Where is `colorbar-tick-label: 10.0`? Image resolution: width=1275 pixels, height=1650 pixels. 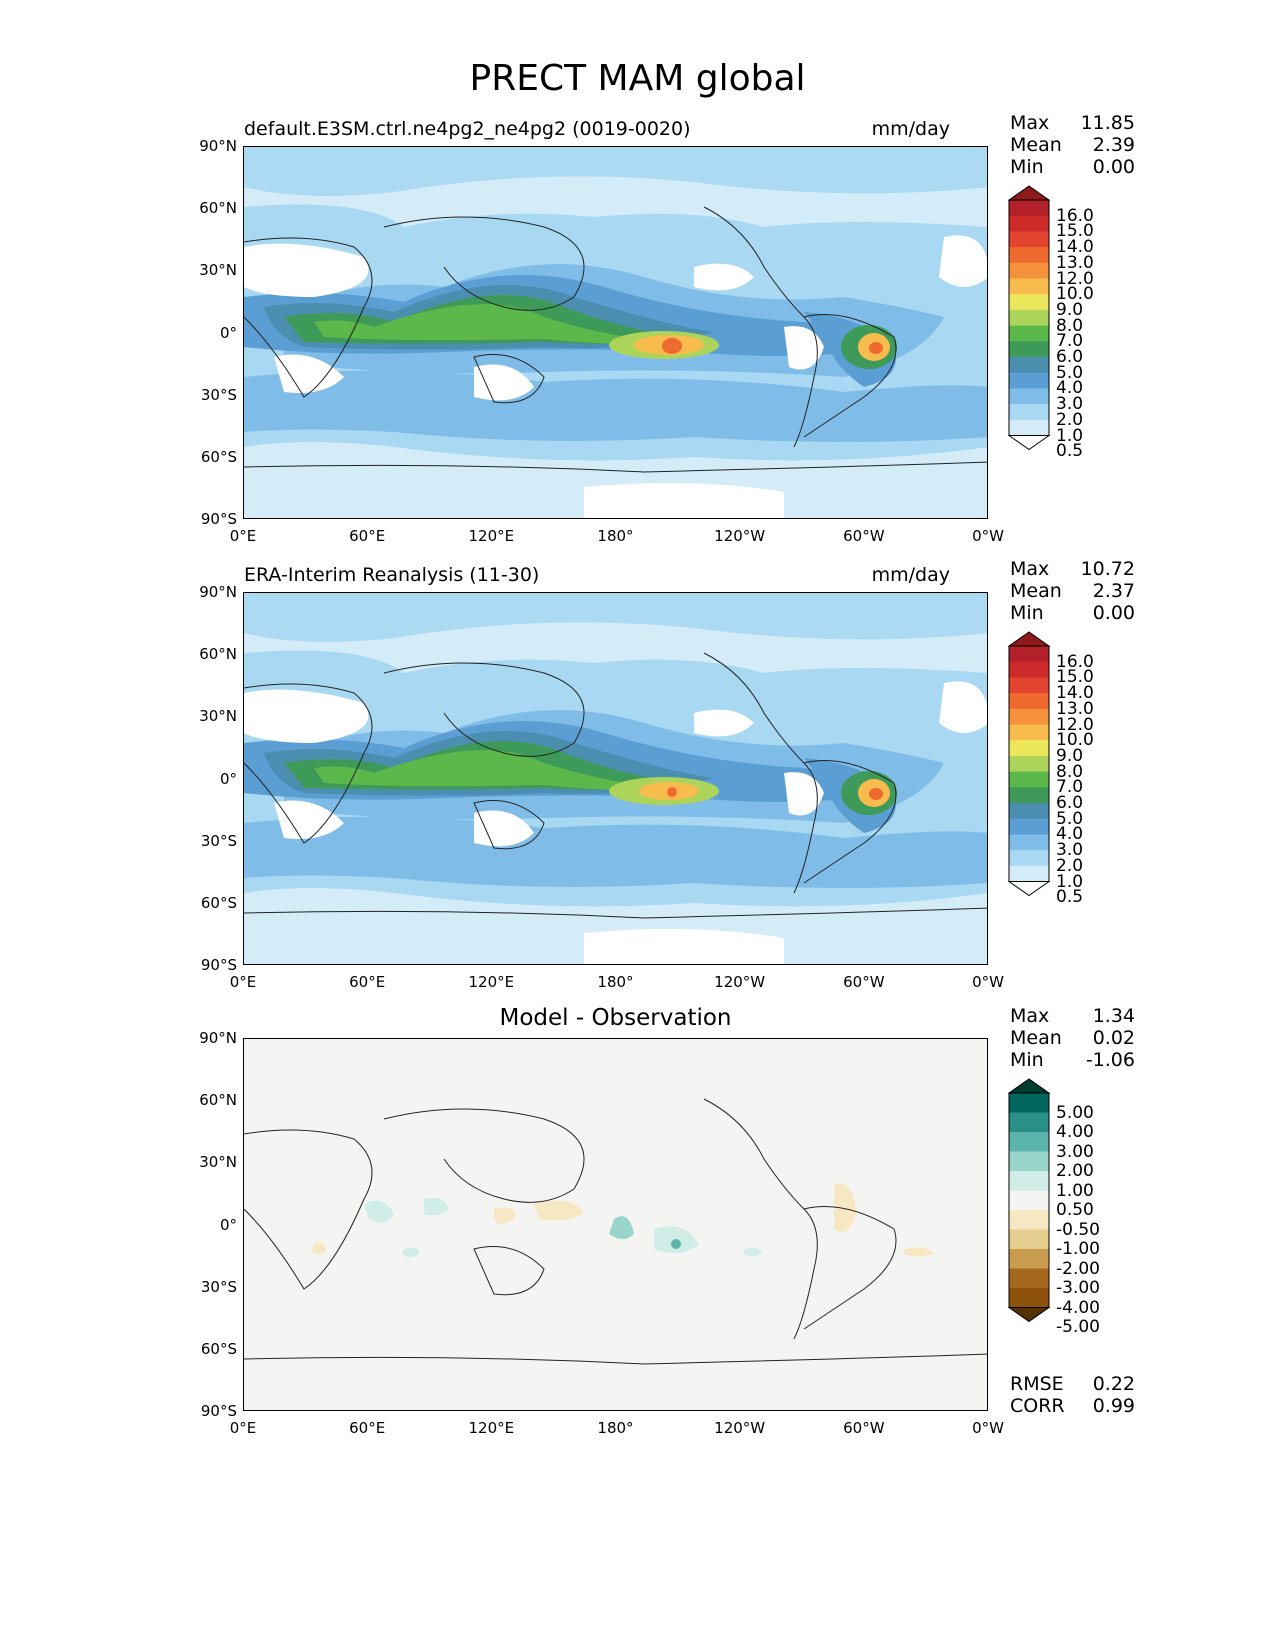 colorbar-tick-label: 10.0 is located at coordinates (1075, 740).